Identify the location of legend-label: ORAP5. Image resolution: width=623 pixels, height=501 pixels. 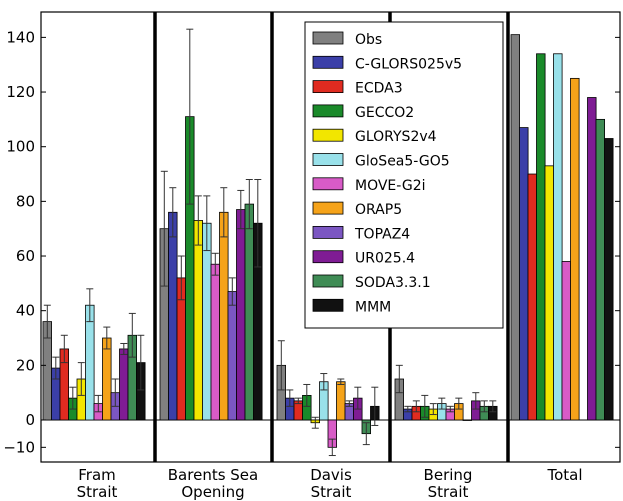
(378, 210).